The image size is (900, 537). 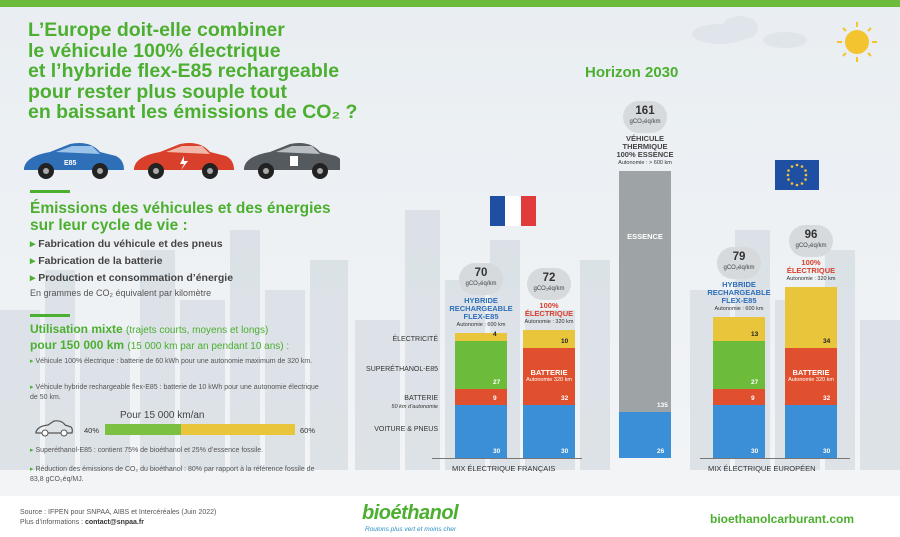 I want to click on group-label-eu: MIX ÉLECTRIQUE EUROPÉEN, so click(x=762, y=468).